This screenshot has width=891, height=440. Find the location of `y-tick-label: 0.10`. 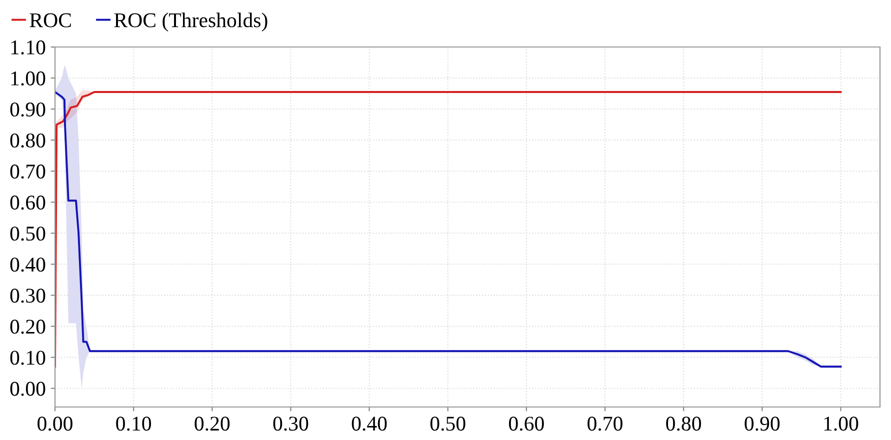

y-tick-label: 0.10 is located at coordinates (28, 357).